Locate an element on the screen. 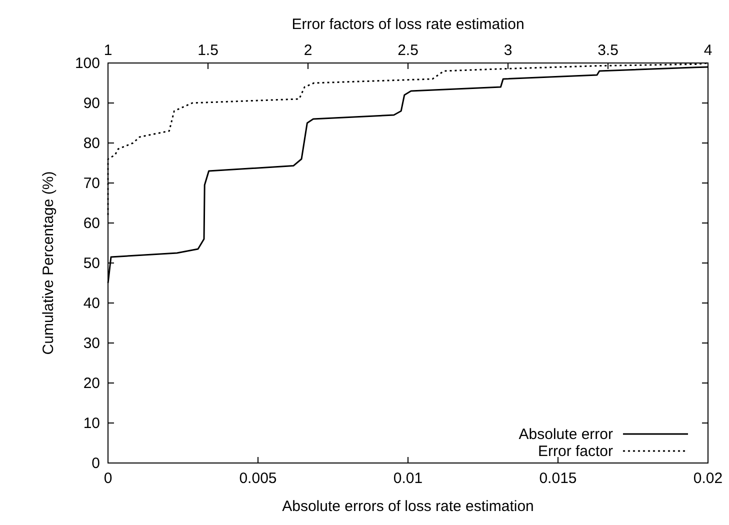  legend-label: Error factor is located at coordinates (576, 451).